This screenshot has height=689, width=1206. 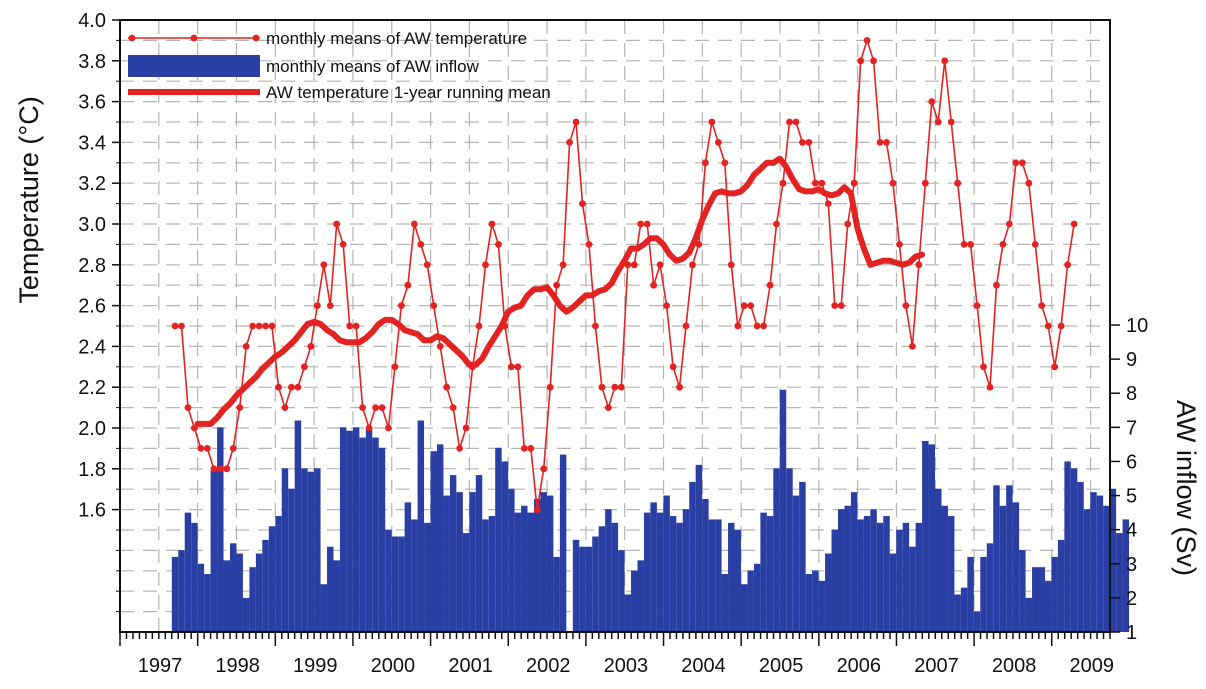 What do you see at coordinates (1131, 394) in the screenshot?
I see `y-right-tick-label: 8` at bounding box center [1131, 394].